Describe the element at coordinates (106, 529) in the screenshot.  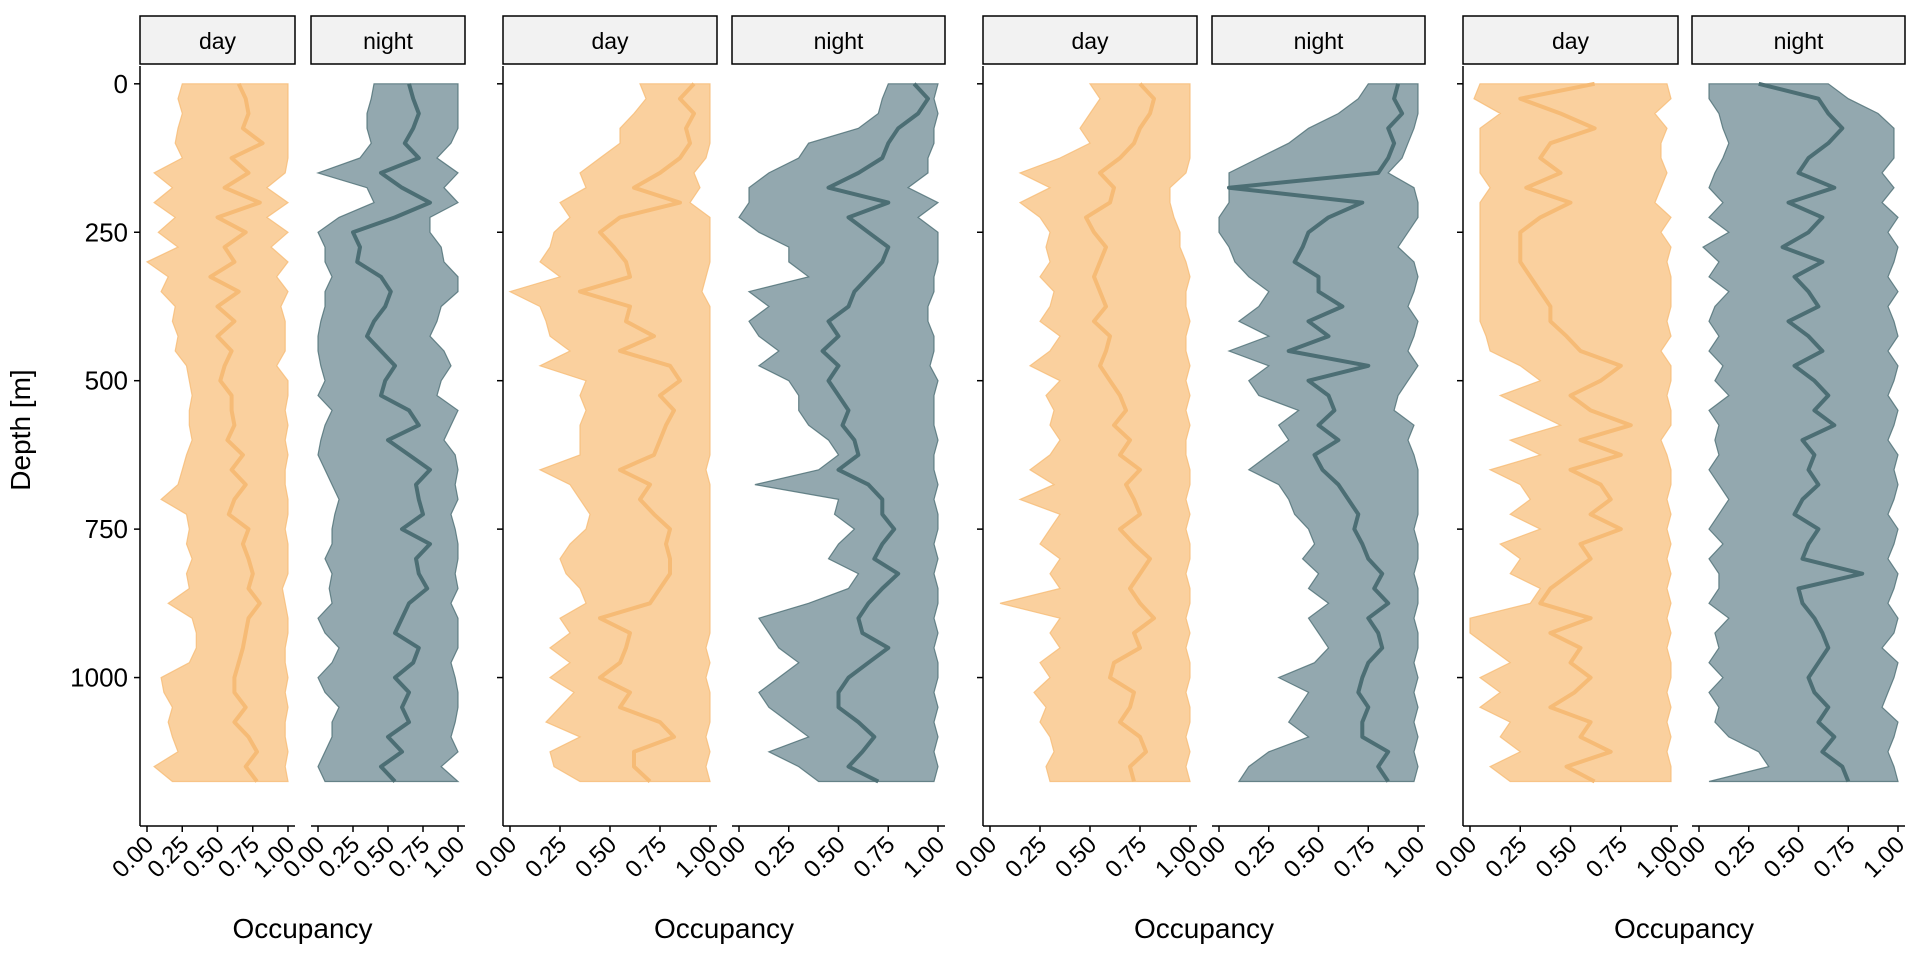
I see `y-tick-label: 750` at that location.